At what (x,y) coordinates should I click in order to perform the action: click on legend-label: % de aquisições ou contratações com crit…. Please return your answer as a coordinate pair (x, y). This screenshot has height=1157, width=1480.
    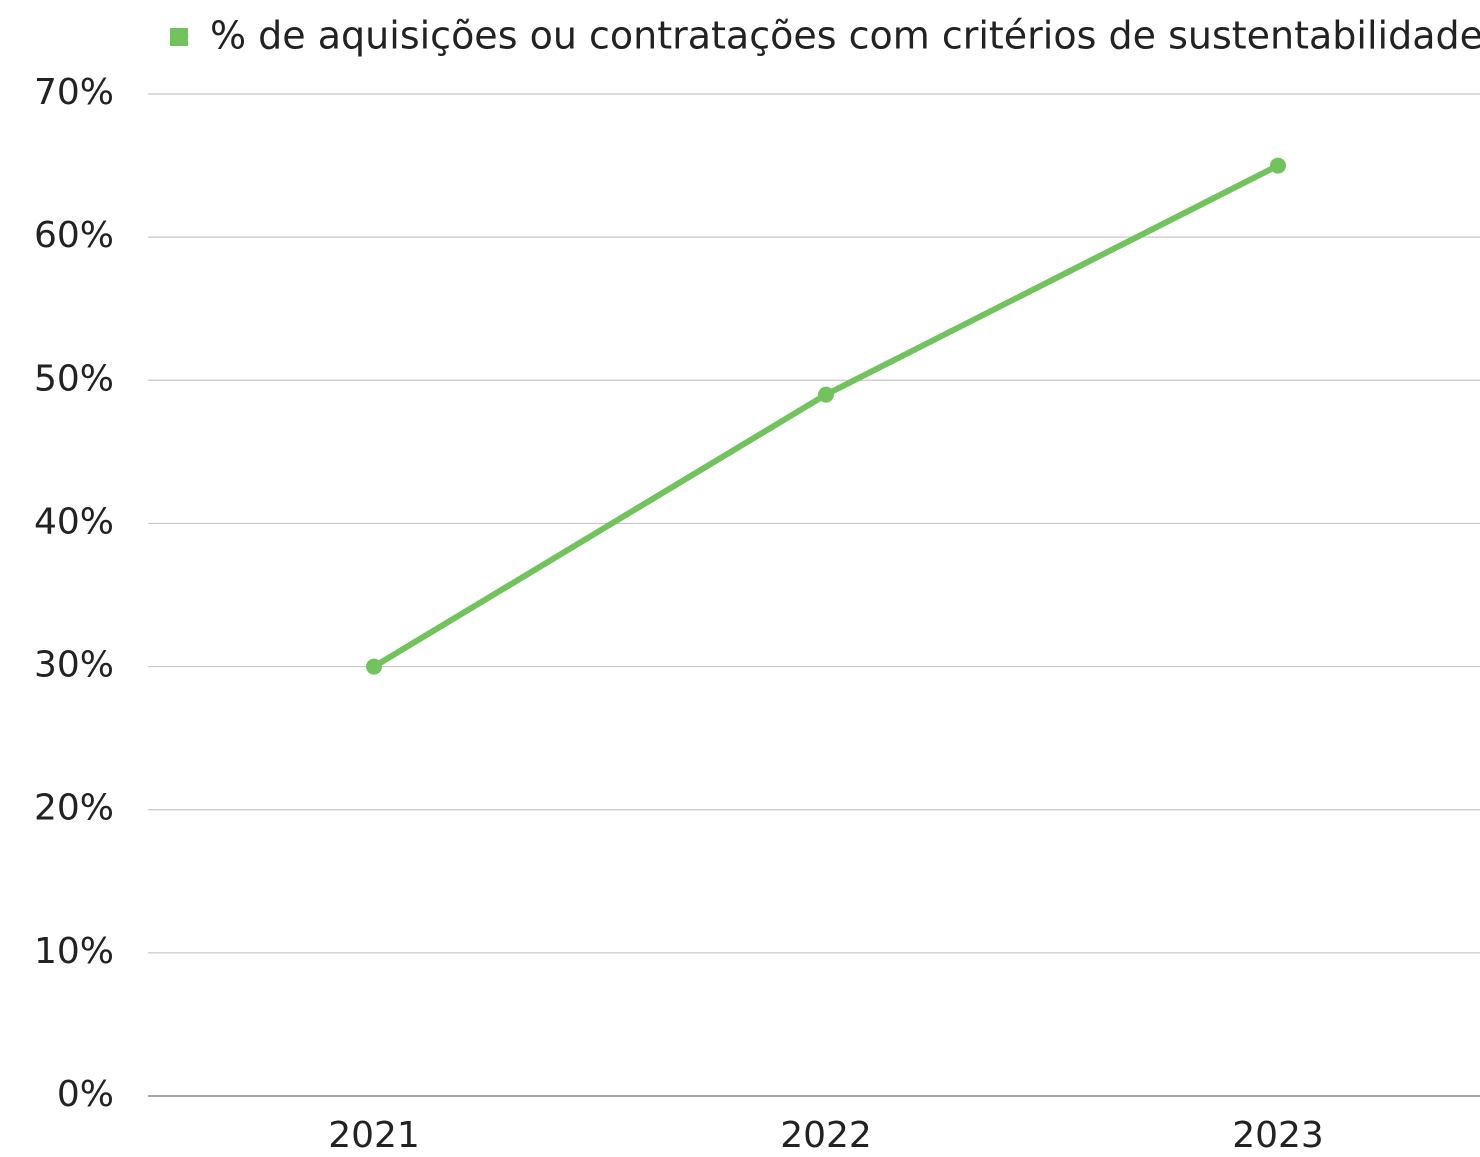
    Looking at the image, I should click on (845, 36).